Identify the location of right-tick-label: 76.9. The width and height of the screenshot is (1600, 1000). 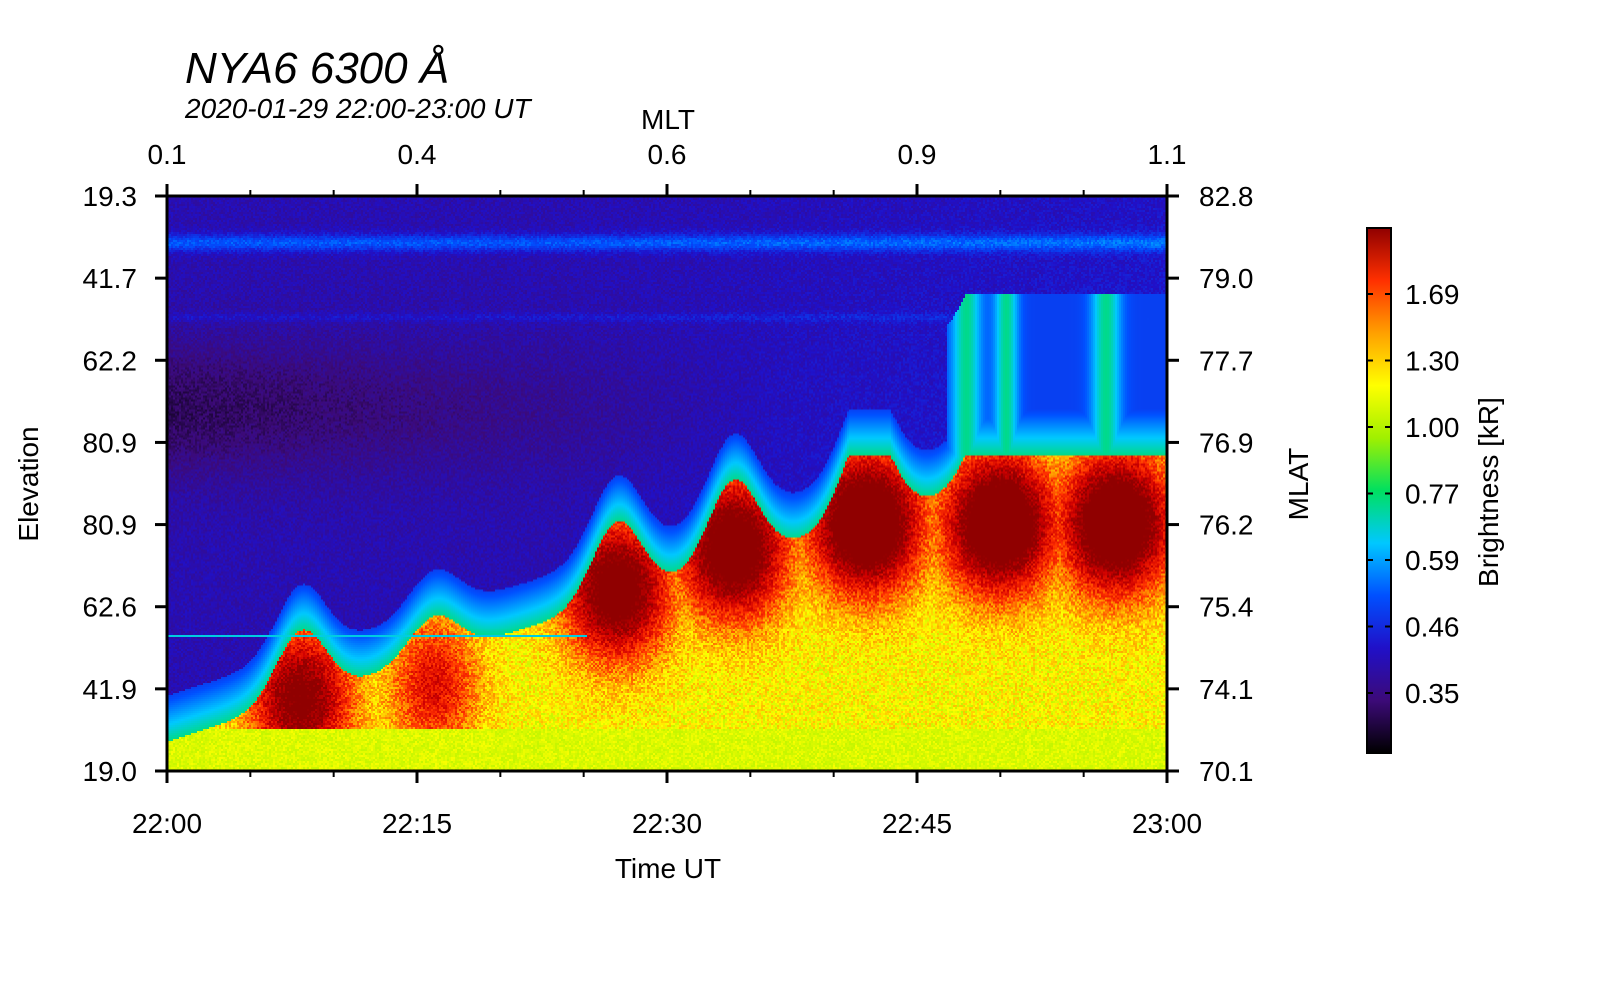
(1226, 442).